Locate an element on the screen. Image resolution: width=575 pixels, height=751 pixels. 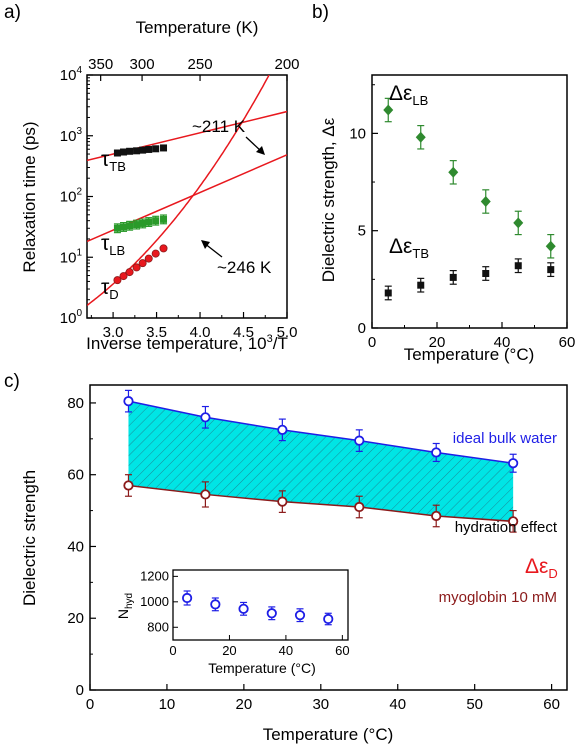
arrow-211K-head is located at coordinates (260, 150).